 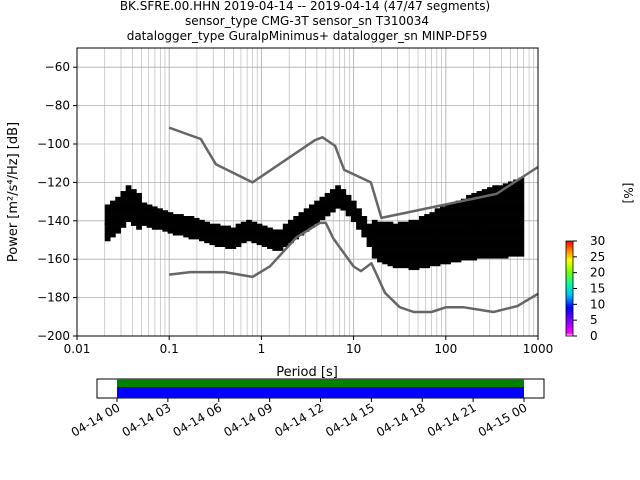 I want to click on colorbar-tick-label: 5, so click(x=594, y=320).